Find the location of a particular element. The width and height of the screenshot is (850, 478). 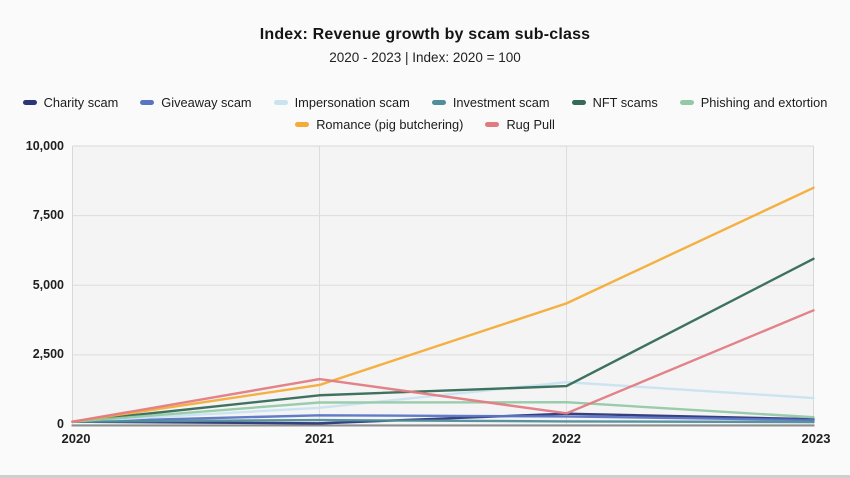

legend-item: NFT scams is located at coordinates (614, 102).